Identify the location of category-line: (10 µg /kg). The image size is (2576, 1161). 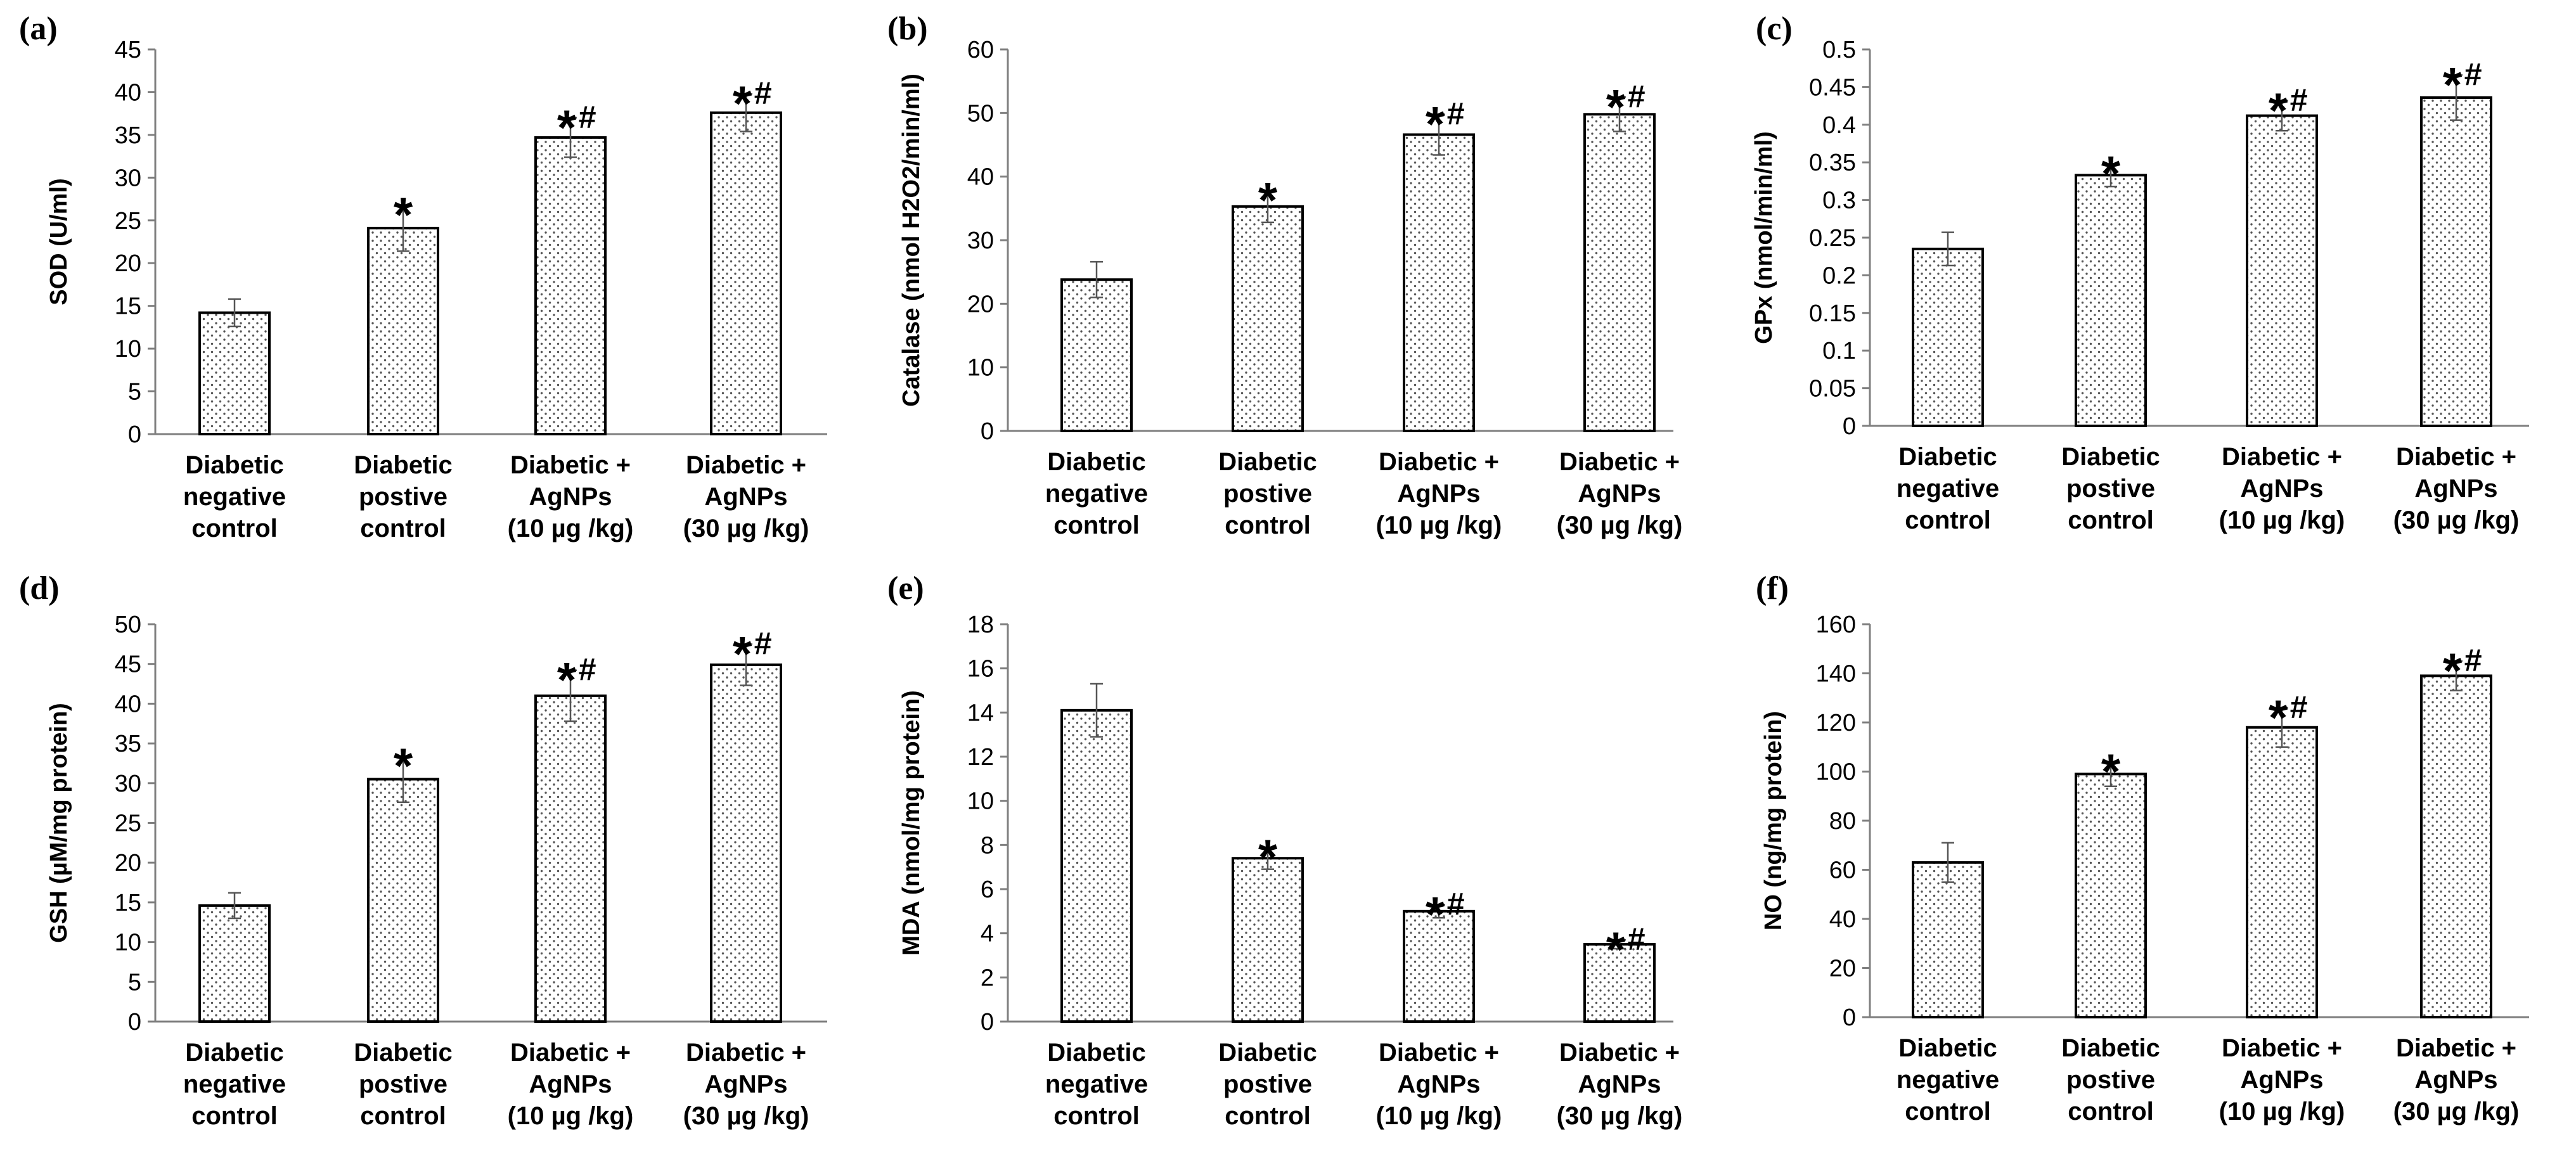
(571, 528).